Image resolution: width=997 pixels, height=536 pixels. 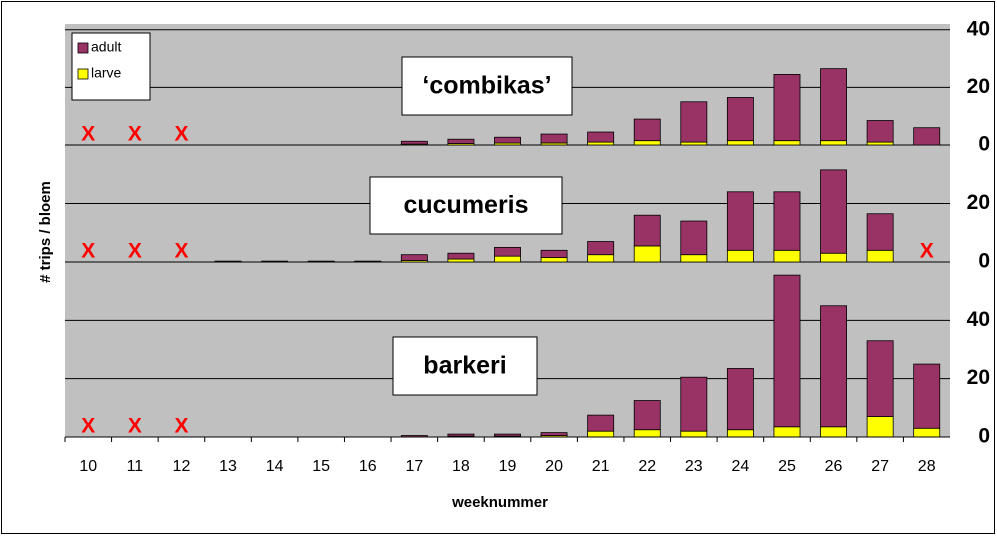 I want to click on legend-label: larve, so click(x=106, y=73).